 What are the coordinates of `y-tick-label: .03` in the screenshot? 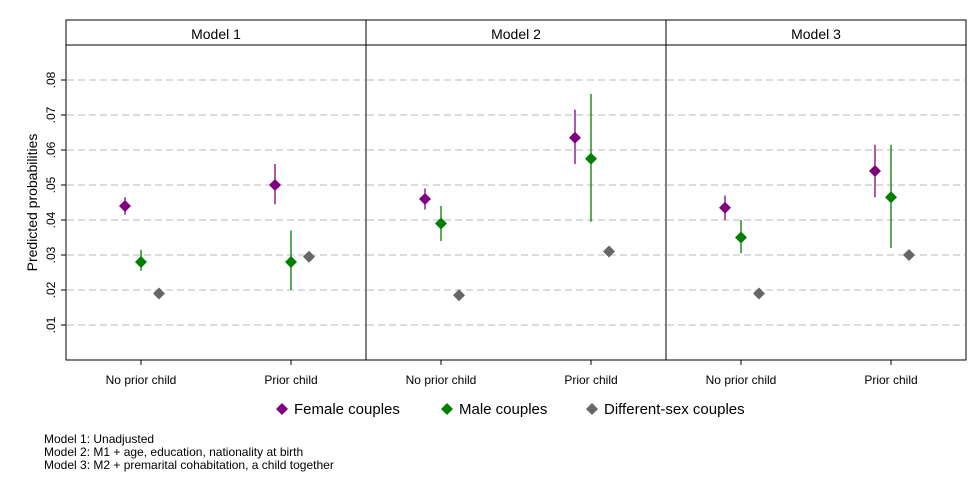 It's located at (51, 254).